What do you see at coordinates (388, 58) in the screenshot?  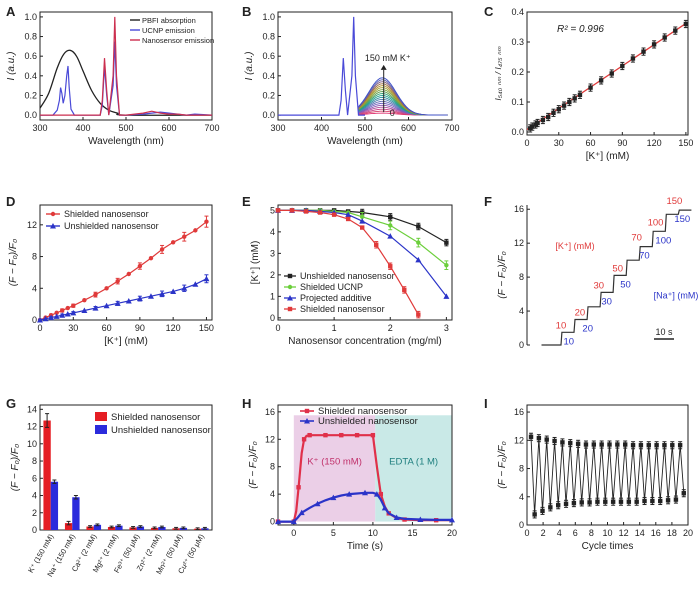 I see `annotation-top: 150 mM K⁺` at bounding box center [388, 58].